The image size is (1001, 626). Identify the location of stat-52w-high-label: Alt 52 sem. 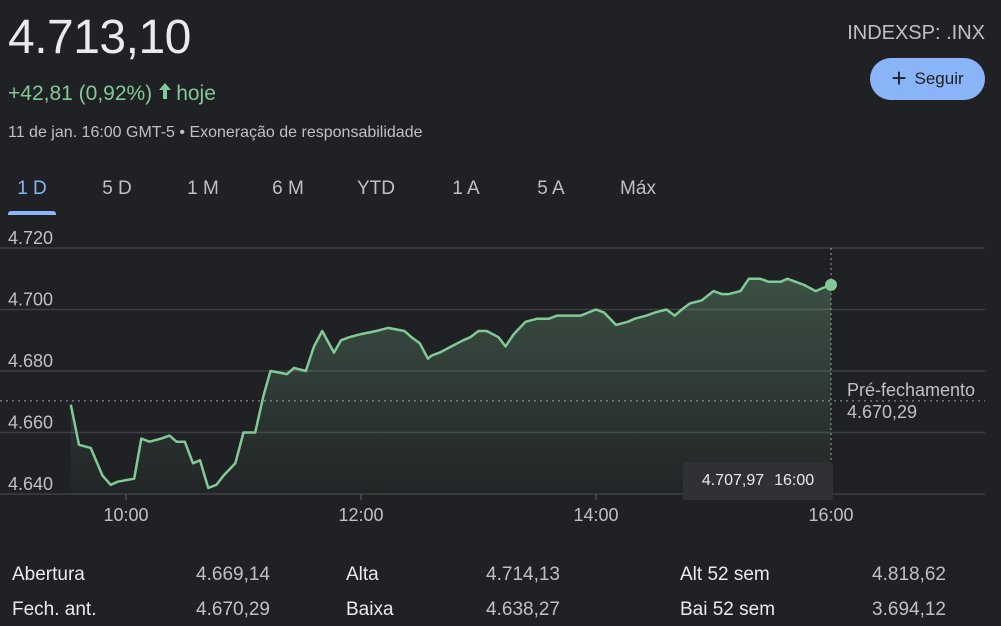
(725, 574).